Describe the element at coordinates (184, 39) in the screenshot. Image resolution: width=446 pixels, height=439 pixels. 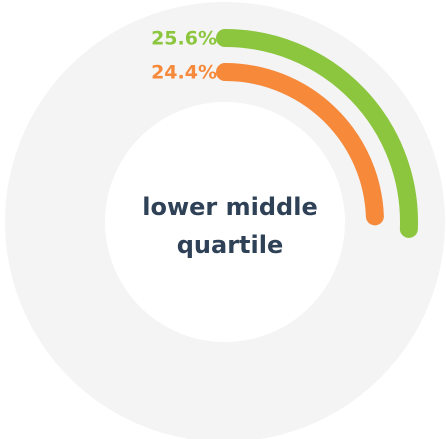
I see `value-label: 25.6%` at that location.